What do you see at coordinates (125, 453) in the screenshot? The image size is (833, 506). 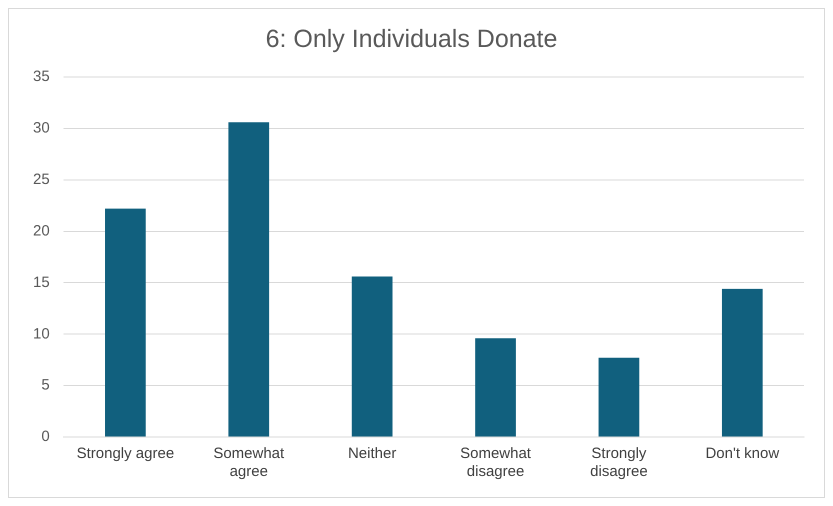 I see `x-tick-label: Strongly agree` at bounding box center [125, 453].